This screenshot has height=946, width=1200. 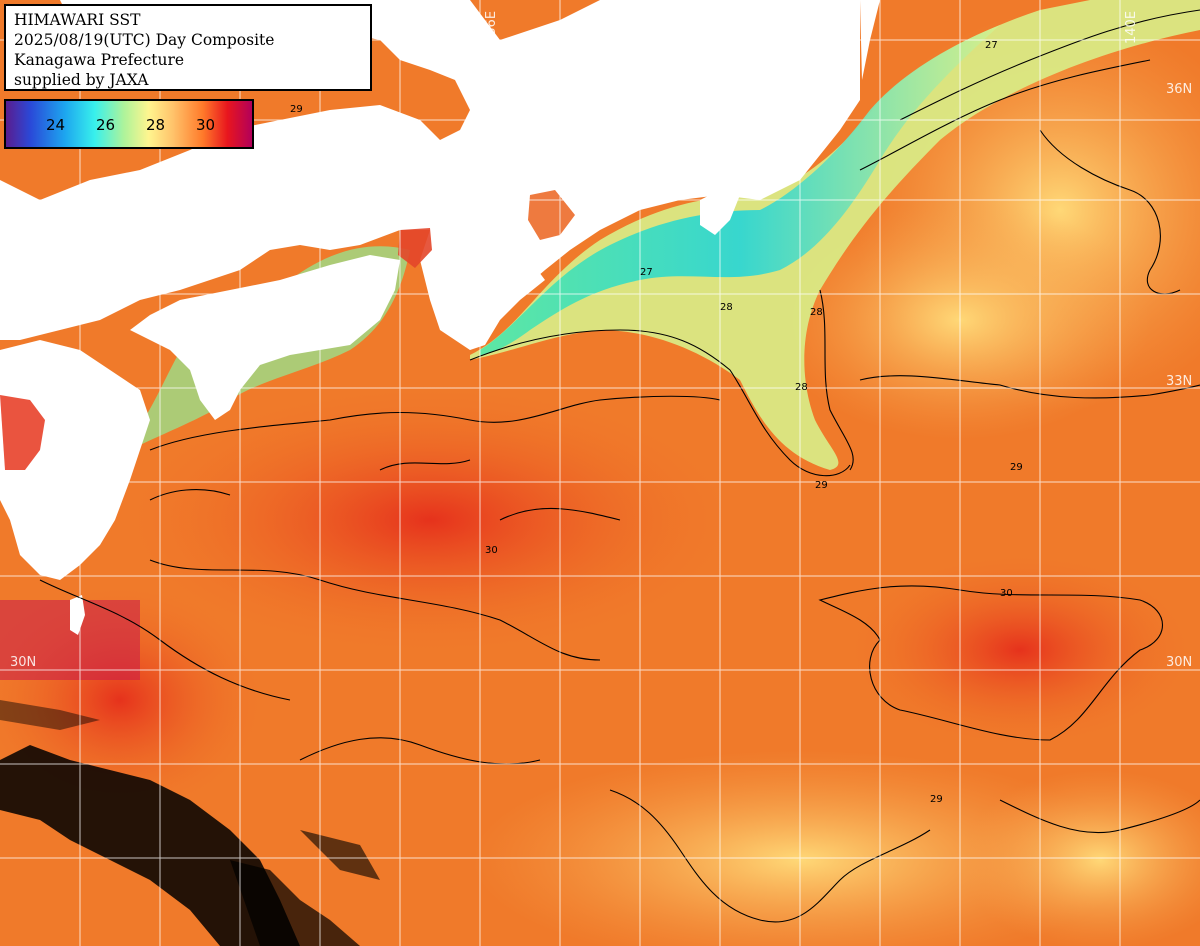 What do you see at coordinates (265, 337) in the screenshot?
I see `land-shikoku` at bounding box center [265, 337].